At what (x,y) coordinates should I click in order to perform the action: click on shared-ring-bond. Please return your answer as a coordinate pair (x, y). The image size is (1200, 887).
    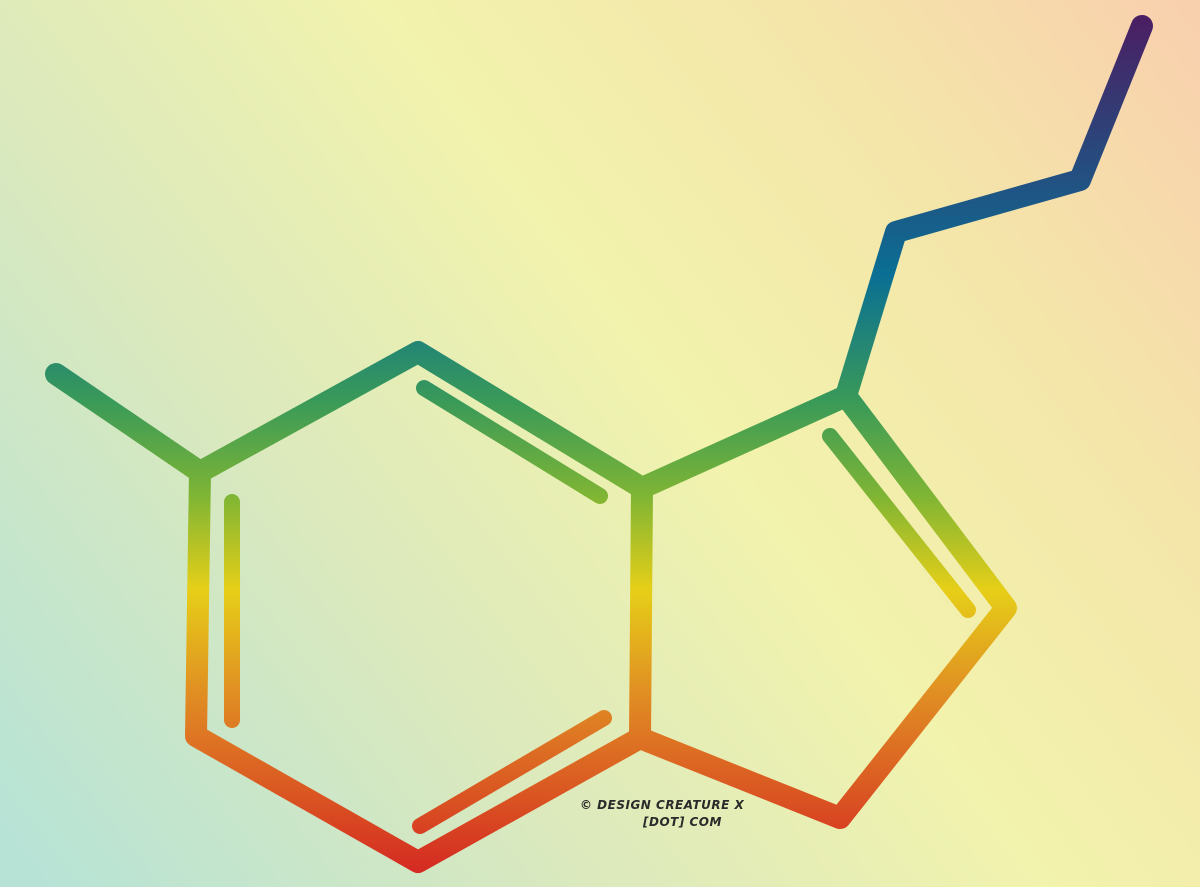
    Looking at the image, I should click on (641, 613).